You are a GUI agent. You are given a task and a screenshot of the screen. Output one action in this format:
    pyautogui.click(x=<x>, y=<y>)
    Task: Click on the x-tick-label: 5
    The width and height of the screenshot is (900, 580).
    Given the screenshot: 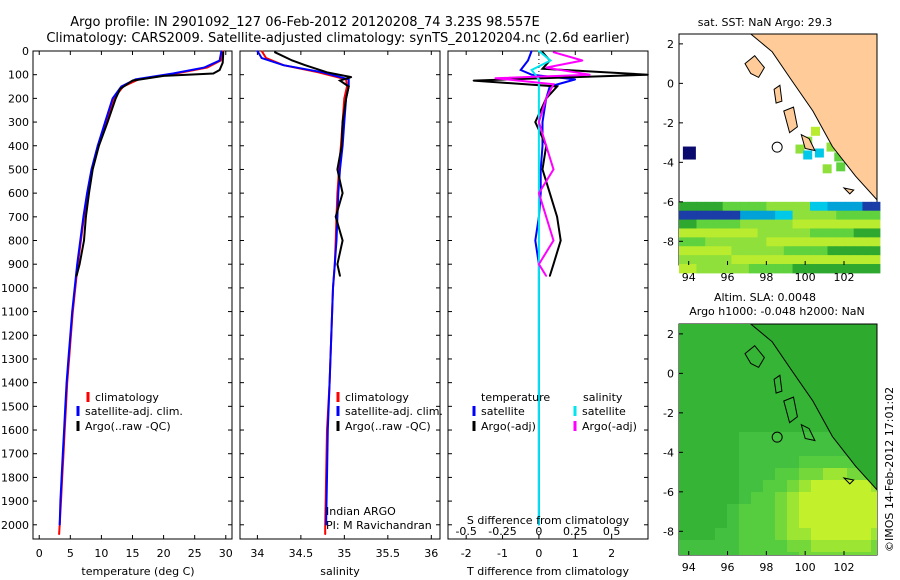 What is the action you would take?
    pyautogui.click(x=70, y=553)
    